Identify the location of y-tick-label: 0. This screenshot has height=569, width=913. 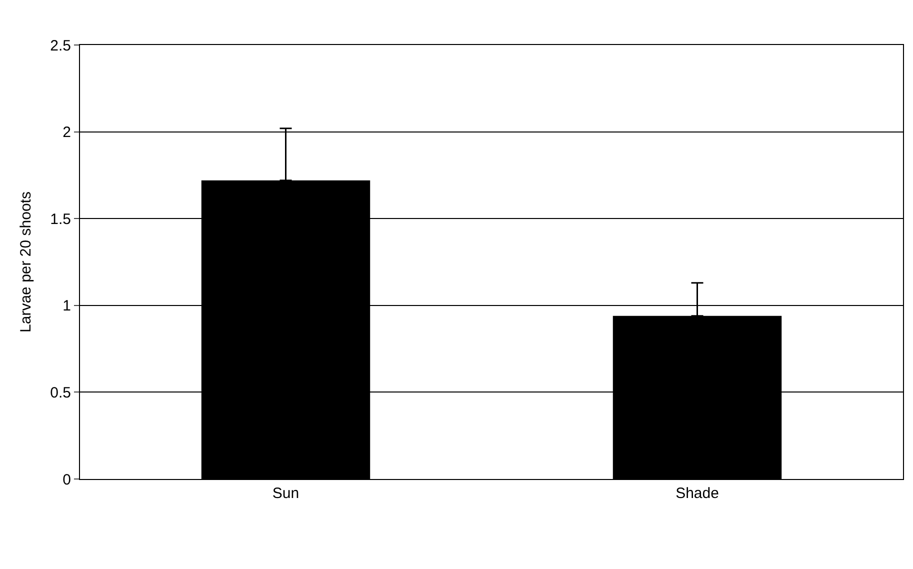
(66, 479).